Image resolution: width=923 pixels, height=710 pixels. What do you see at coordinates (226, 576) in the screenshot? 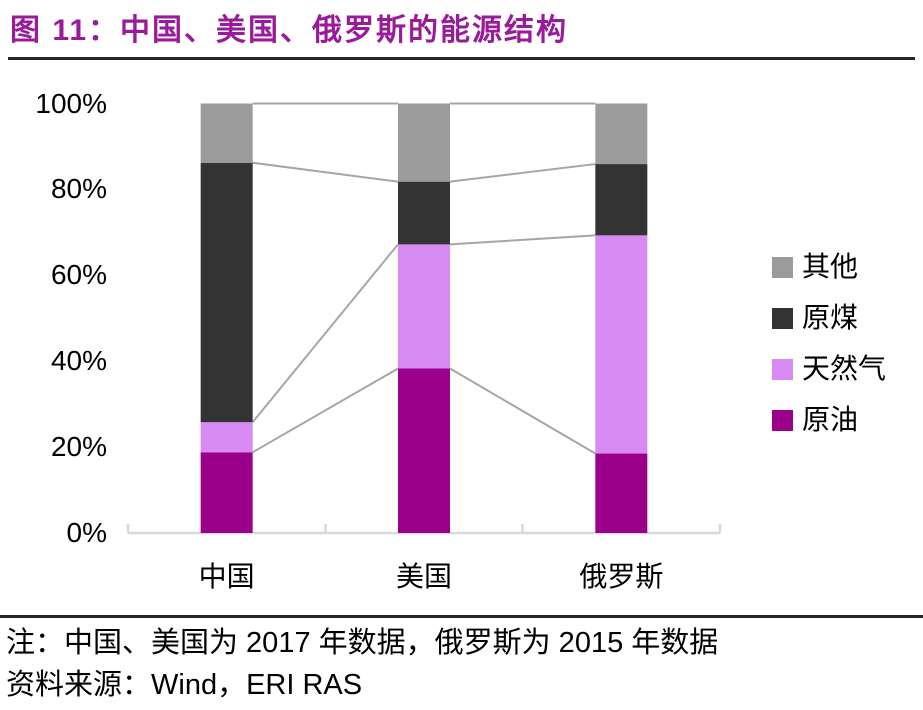
I see `x-axis-label-中国: 中国` at bounding box center [226, 576].